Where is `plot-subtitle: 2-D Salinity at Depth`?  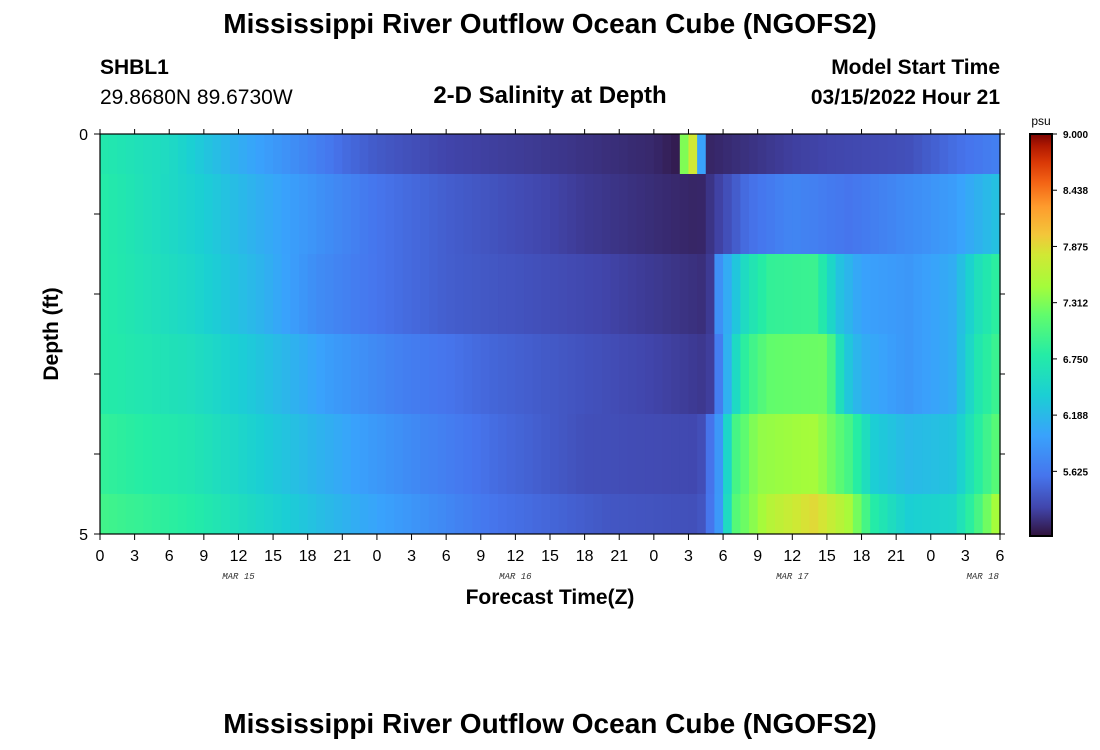 plot-subtitle: 2-D Salinity at Depth is located at coordinates (550, 95).